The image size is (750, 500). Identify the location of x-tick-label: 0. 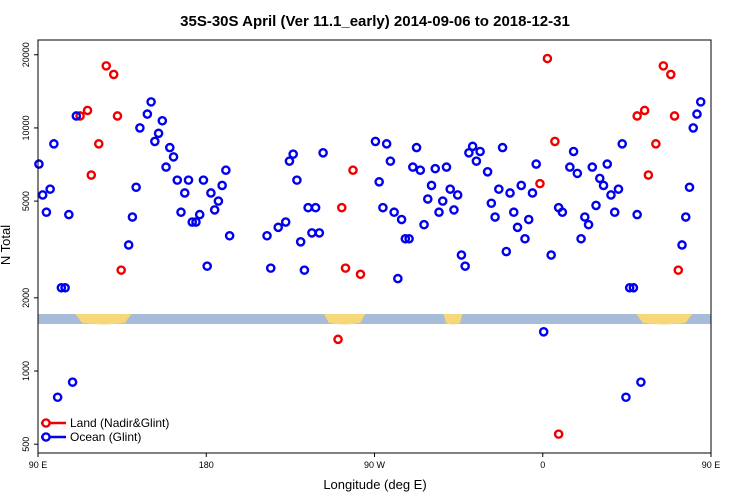
(542, 465).